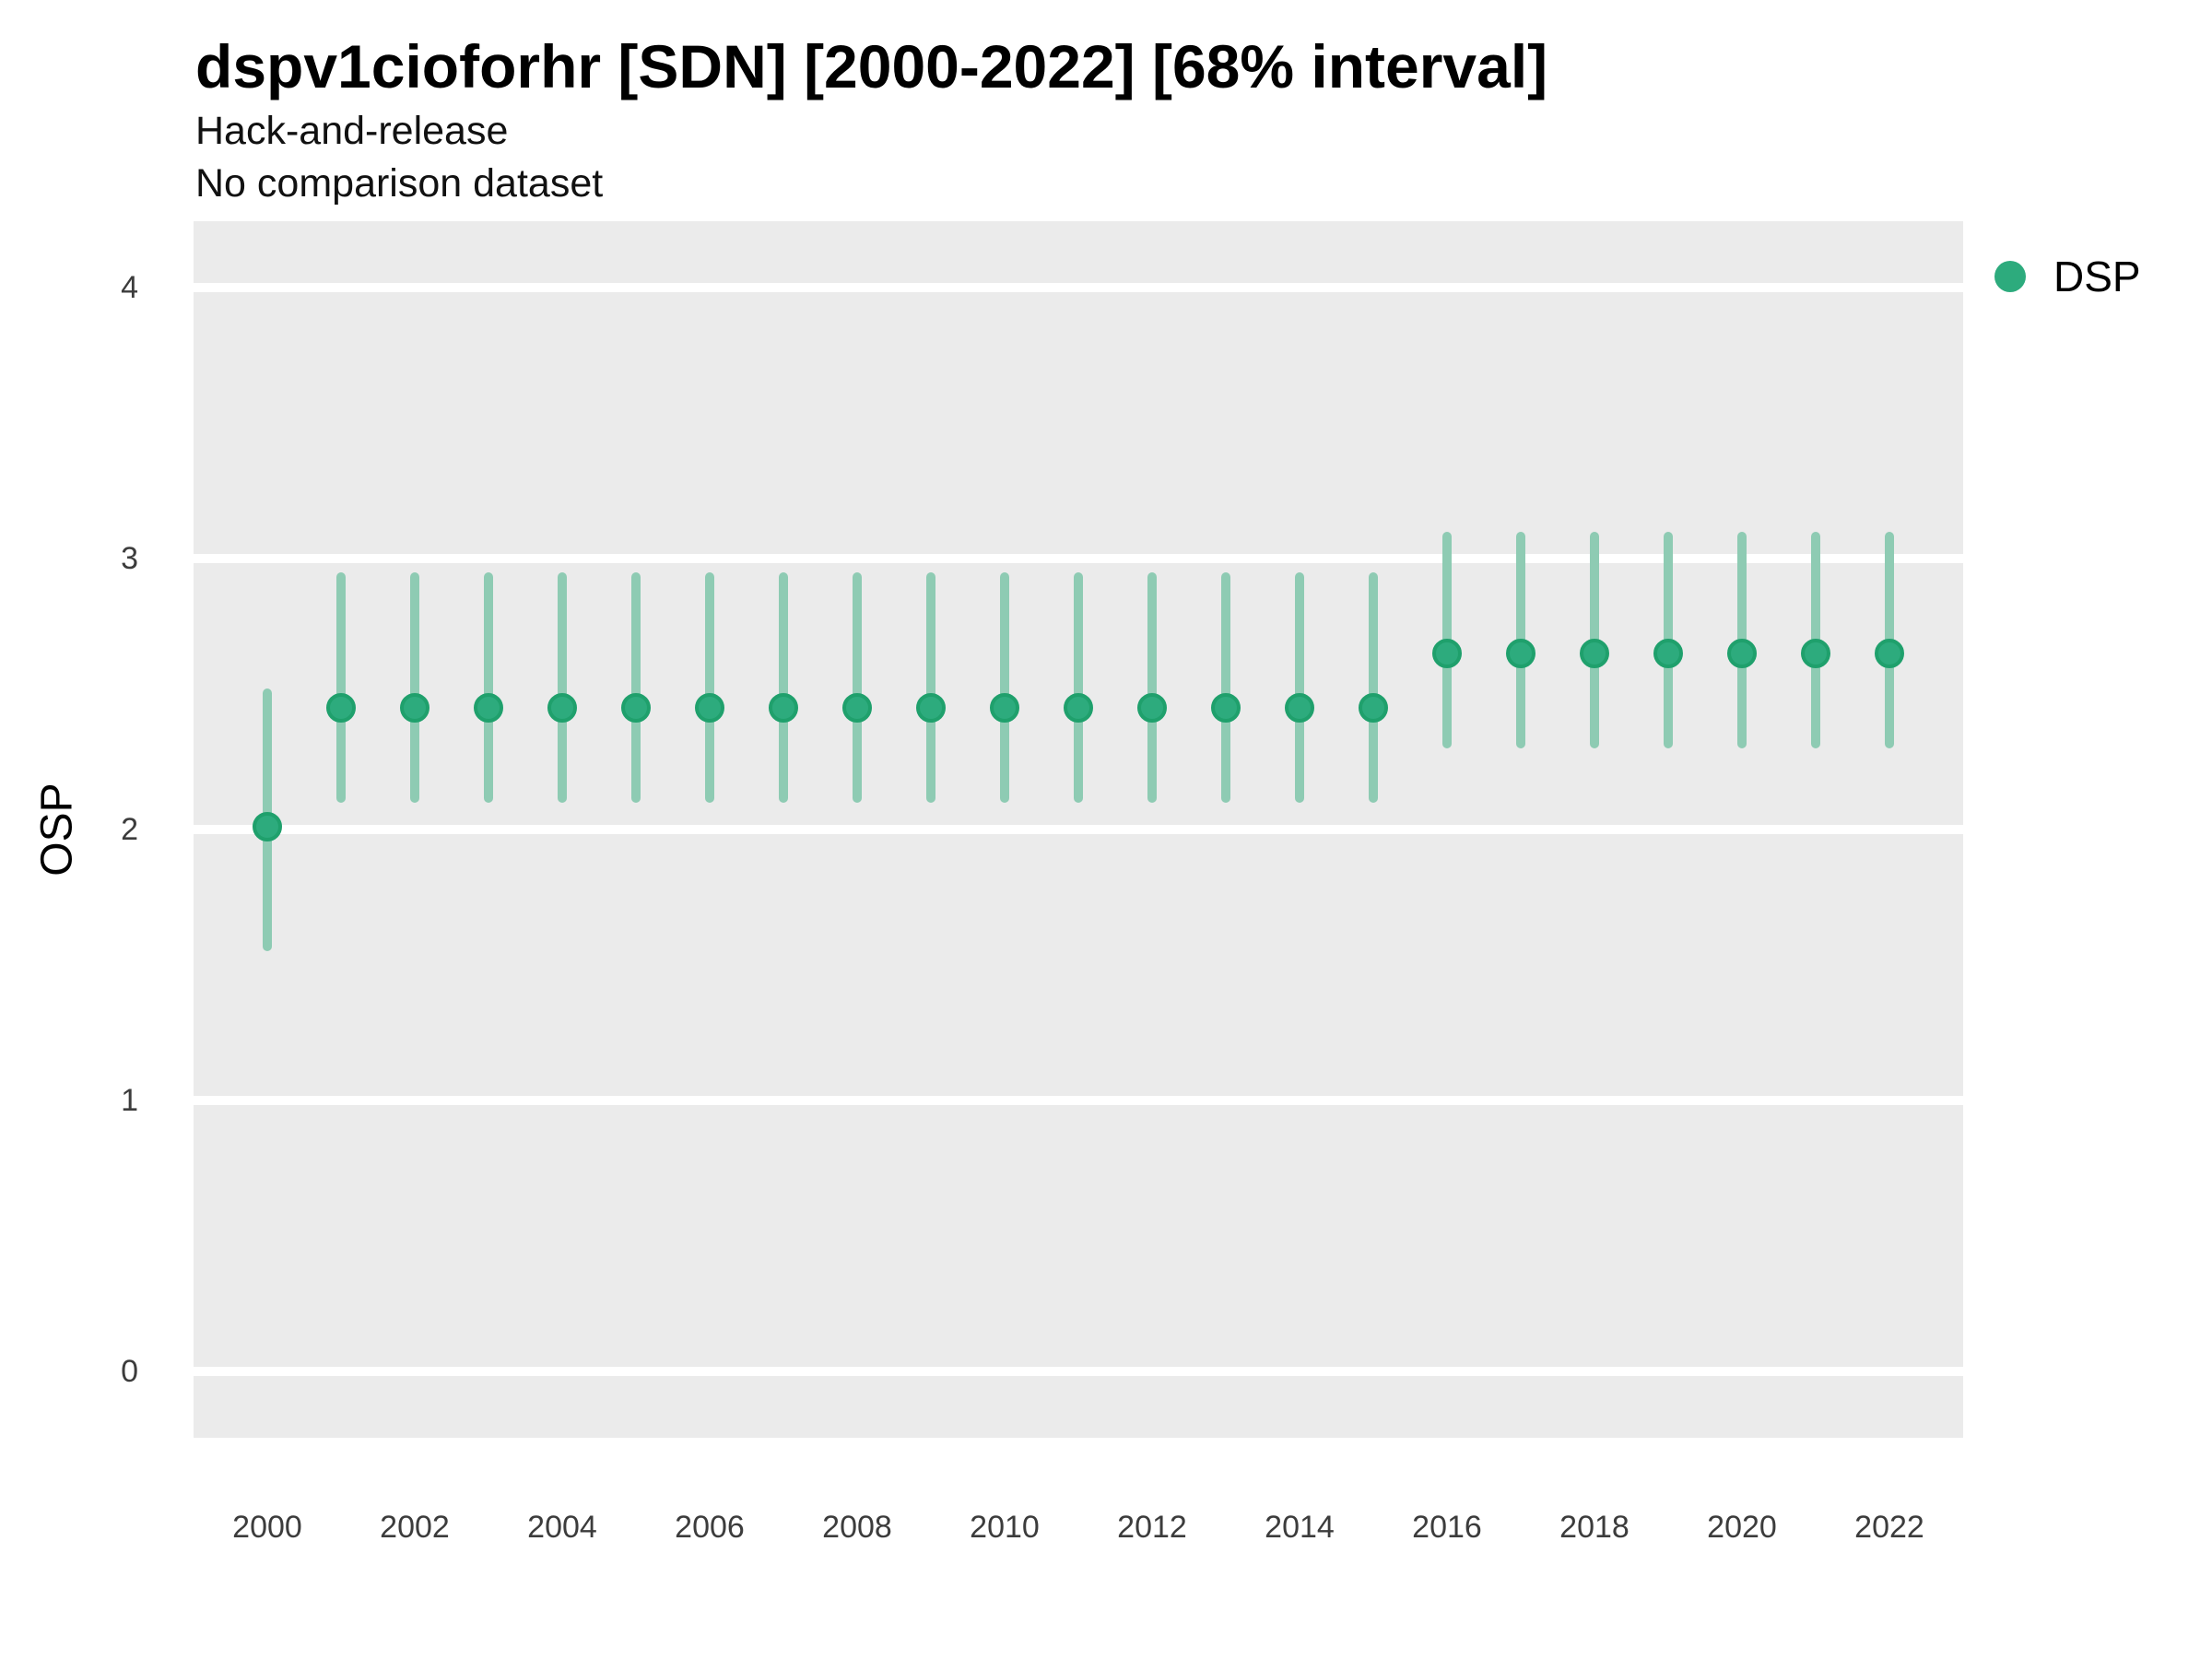  I want to click on interval-bar-2013, so click(1225, 687).